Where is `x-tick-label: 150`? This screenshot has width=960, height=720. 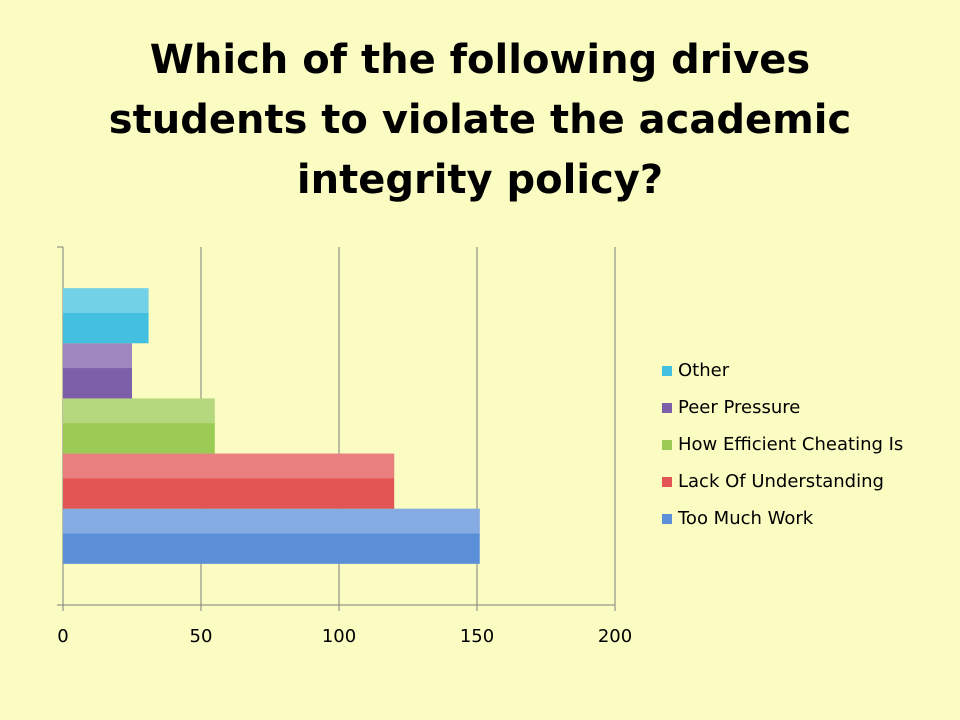 x-tick-label: 150 is located at coordinates (477, 636).